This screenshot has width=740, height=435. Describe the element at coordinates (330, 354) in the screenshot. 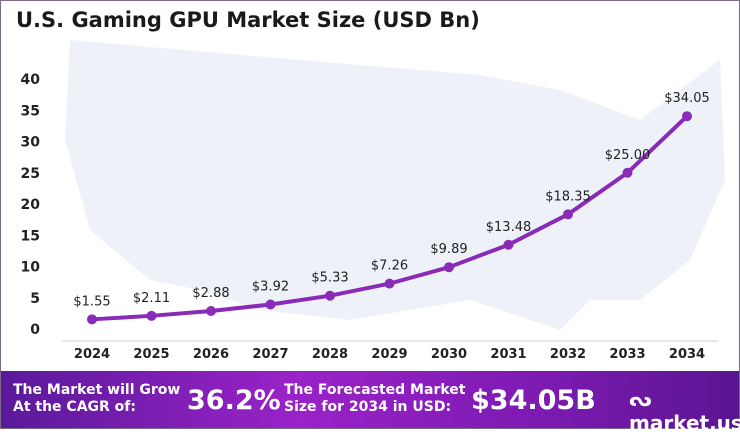

I see `x-tick-label: 2028` at that location.